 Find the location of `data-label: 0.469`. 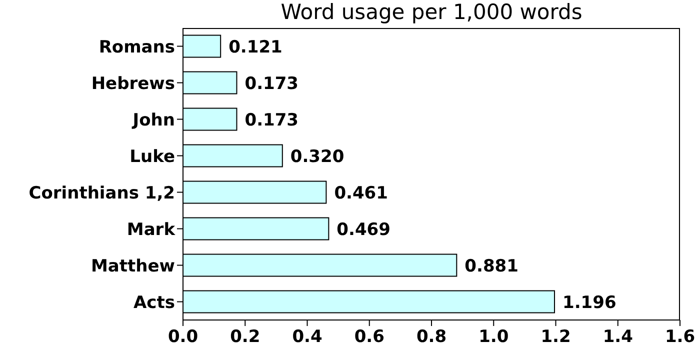

data-label: 0.469 is located at coordinates (363, 230).